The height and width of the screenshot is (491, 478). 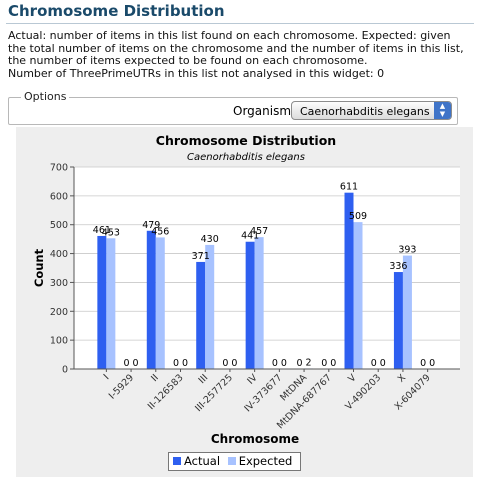 I want to click on data-label-expected: 2, so click(x=309, y=362).